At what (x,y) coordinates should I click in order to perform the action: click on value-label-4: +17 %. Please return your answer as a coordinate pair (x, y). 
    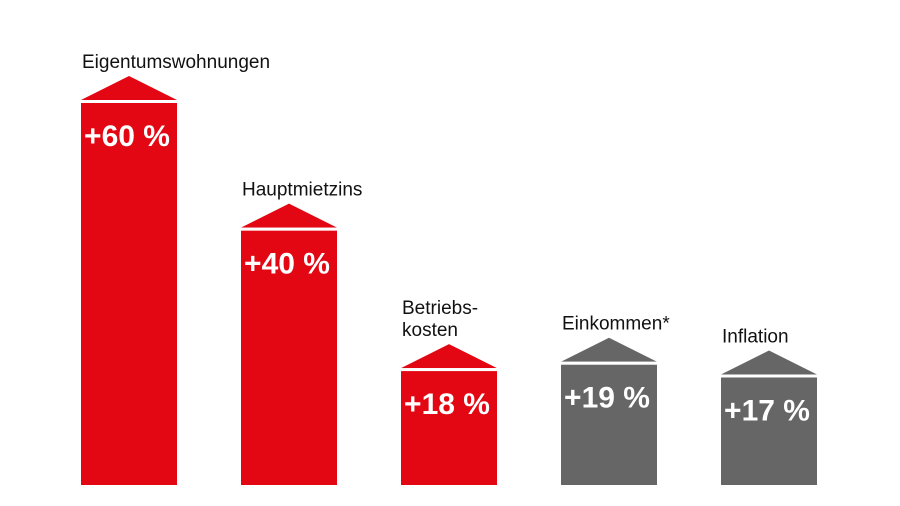
    Looking at the image, I should click on (767, 410).